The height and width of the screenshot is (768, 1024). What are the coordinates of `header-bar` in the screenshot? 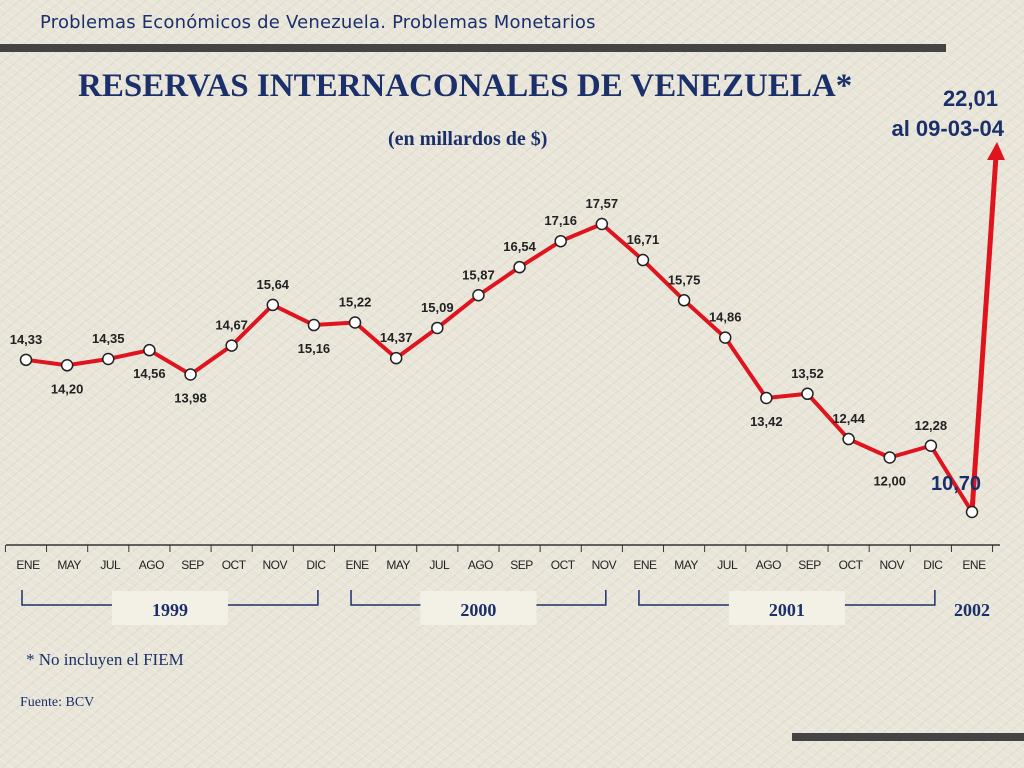 It's located at (473, 48).